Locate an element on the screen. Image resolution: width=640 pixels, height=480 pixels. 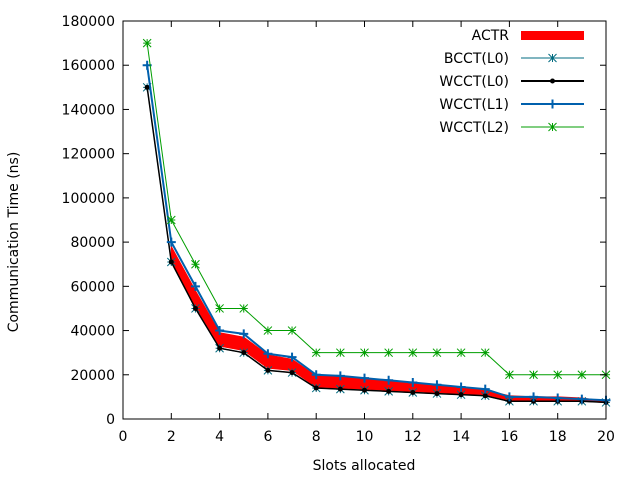
x-tick-label: 0 is located at coordinates (123, 437).